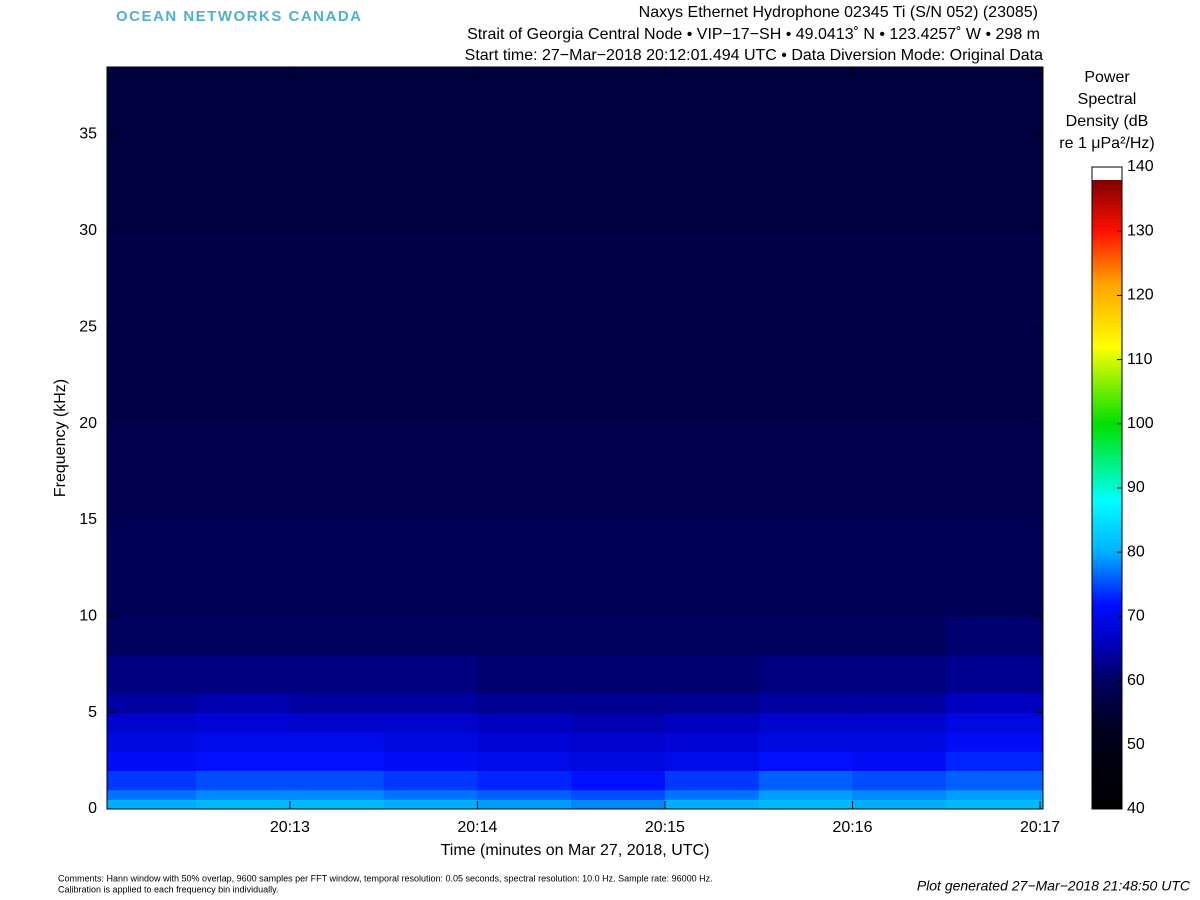  What do you see at coordinates (60, 438) in the screenshot?
I see `y-axis-label: Frequency (kHz)` at bounding box center [60, 438].